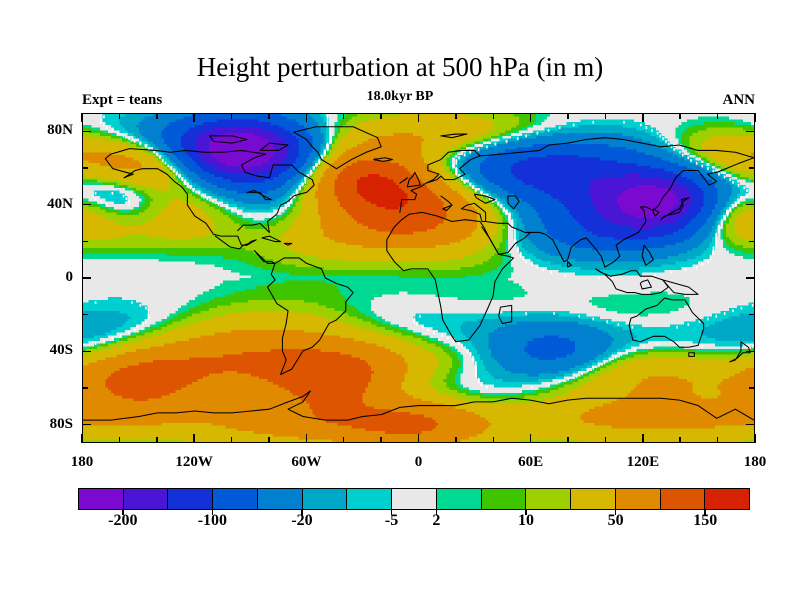 This screenshot has height=600, width=800. I want to click on y-axis-label: 40N, so click(60, 203).